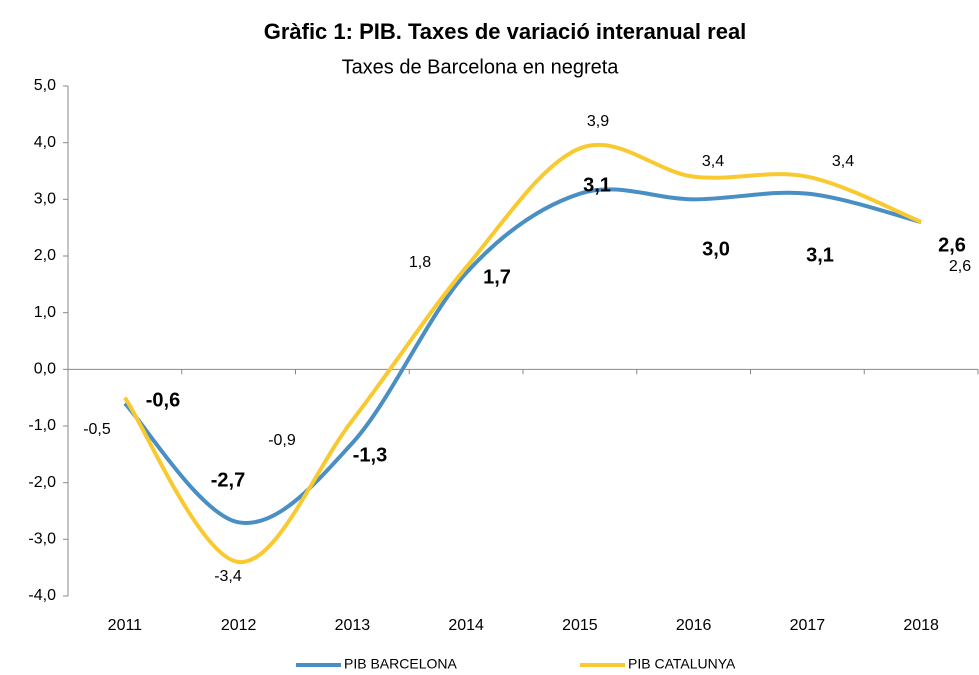  I want to click on x-tick-label: 2017, so click(808, 625).